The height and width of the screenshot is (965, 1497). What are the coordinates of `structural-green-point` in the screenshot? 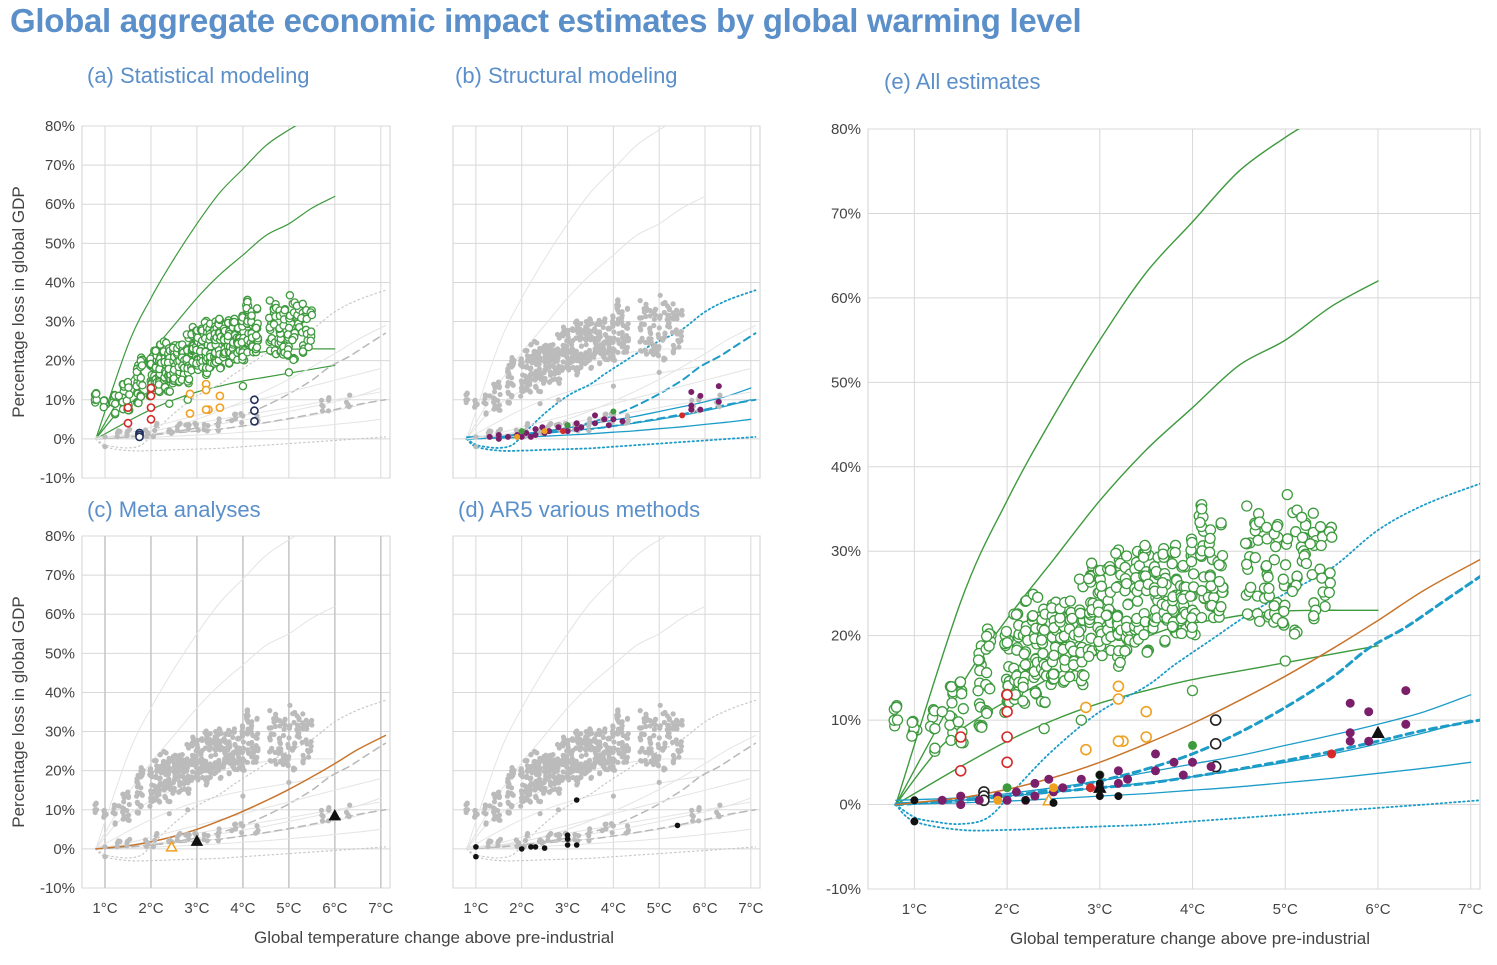 It's located at (1192, 745).